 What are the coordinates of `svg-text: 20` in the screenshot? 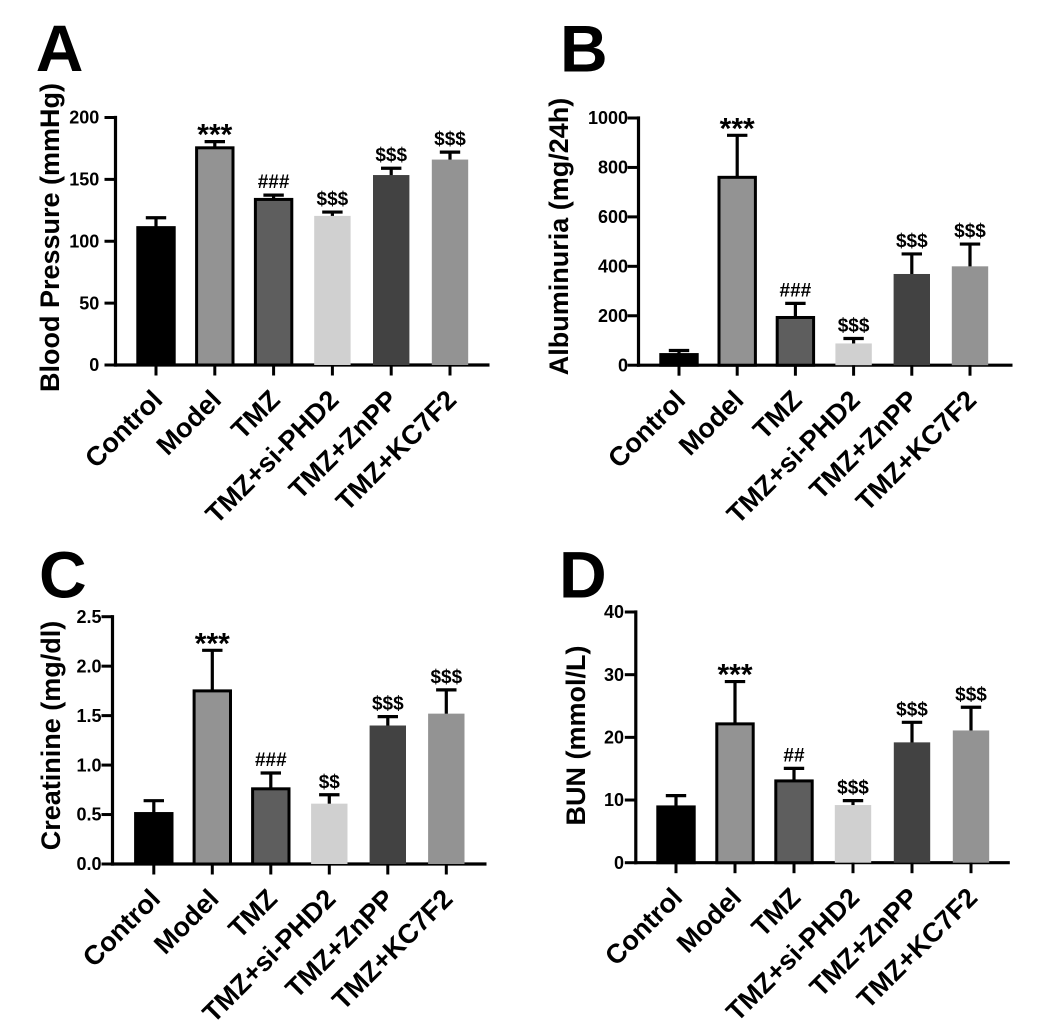 It's located at (614, 738).